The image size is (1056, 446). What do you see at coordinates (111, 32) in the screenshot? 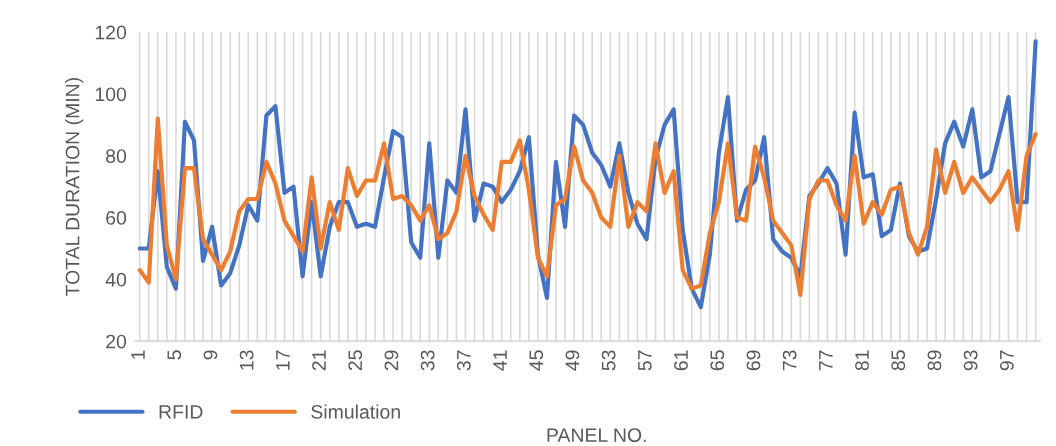
I see `y-tick-label: 120` at bounding box center [111, 32].